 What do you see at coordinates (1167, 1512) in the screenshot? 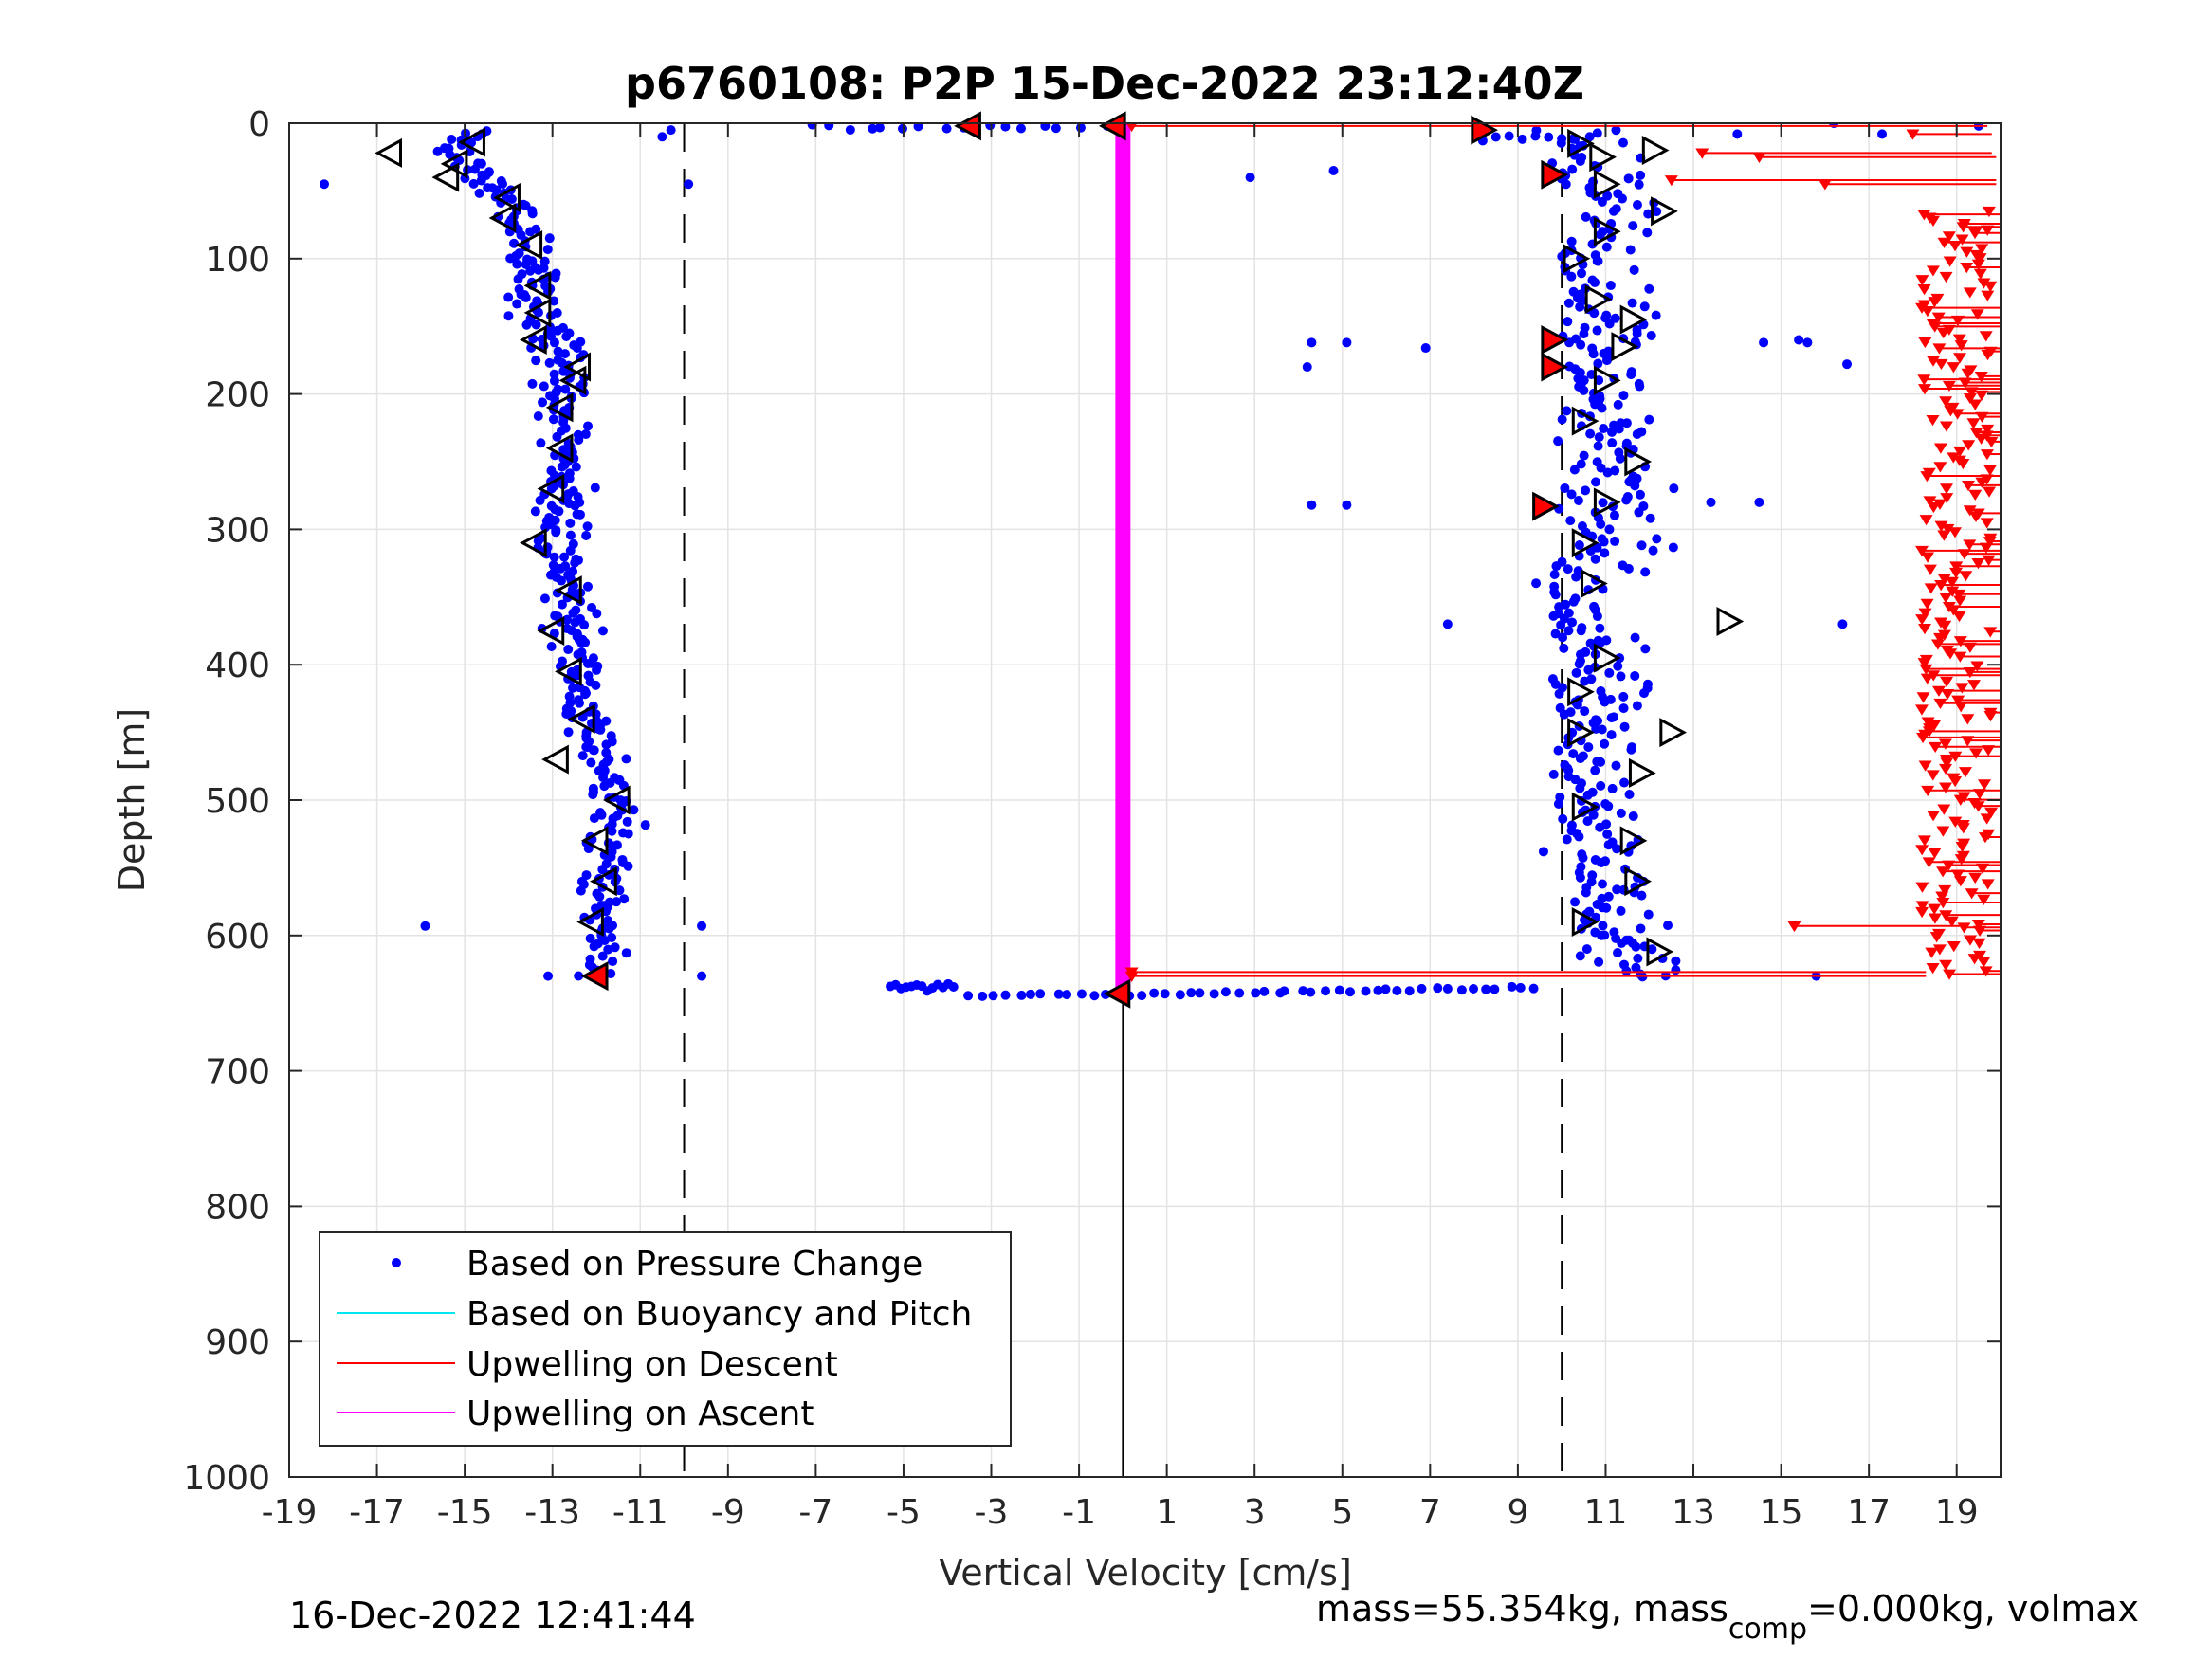
I see `x-tick-label: 1` at bounding box center [1167, 1512].